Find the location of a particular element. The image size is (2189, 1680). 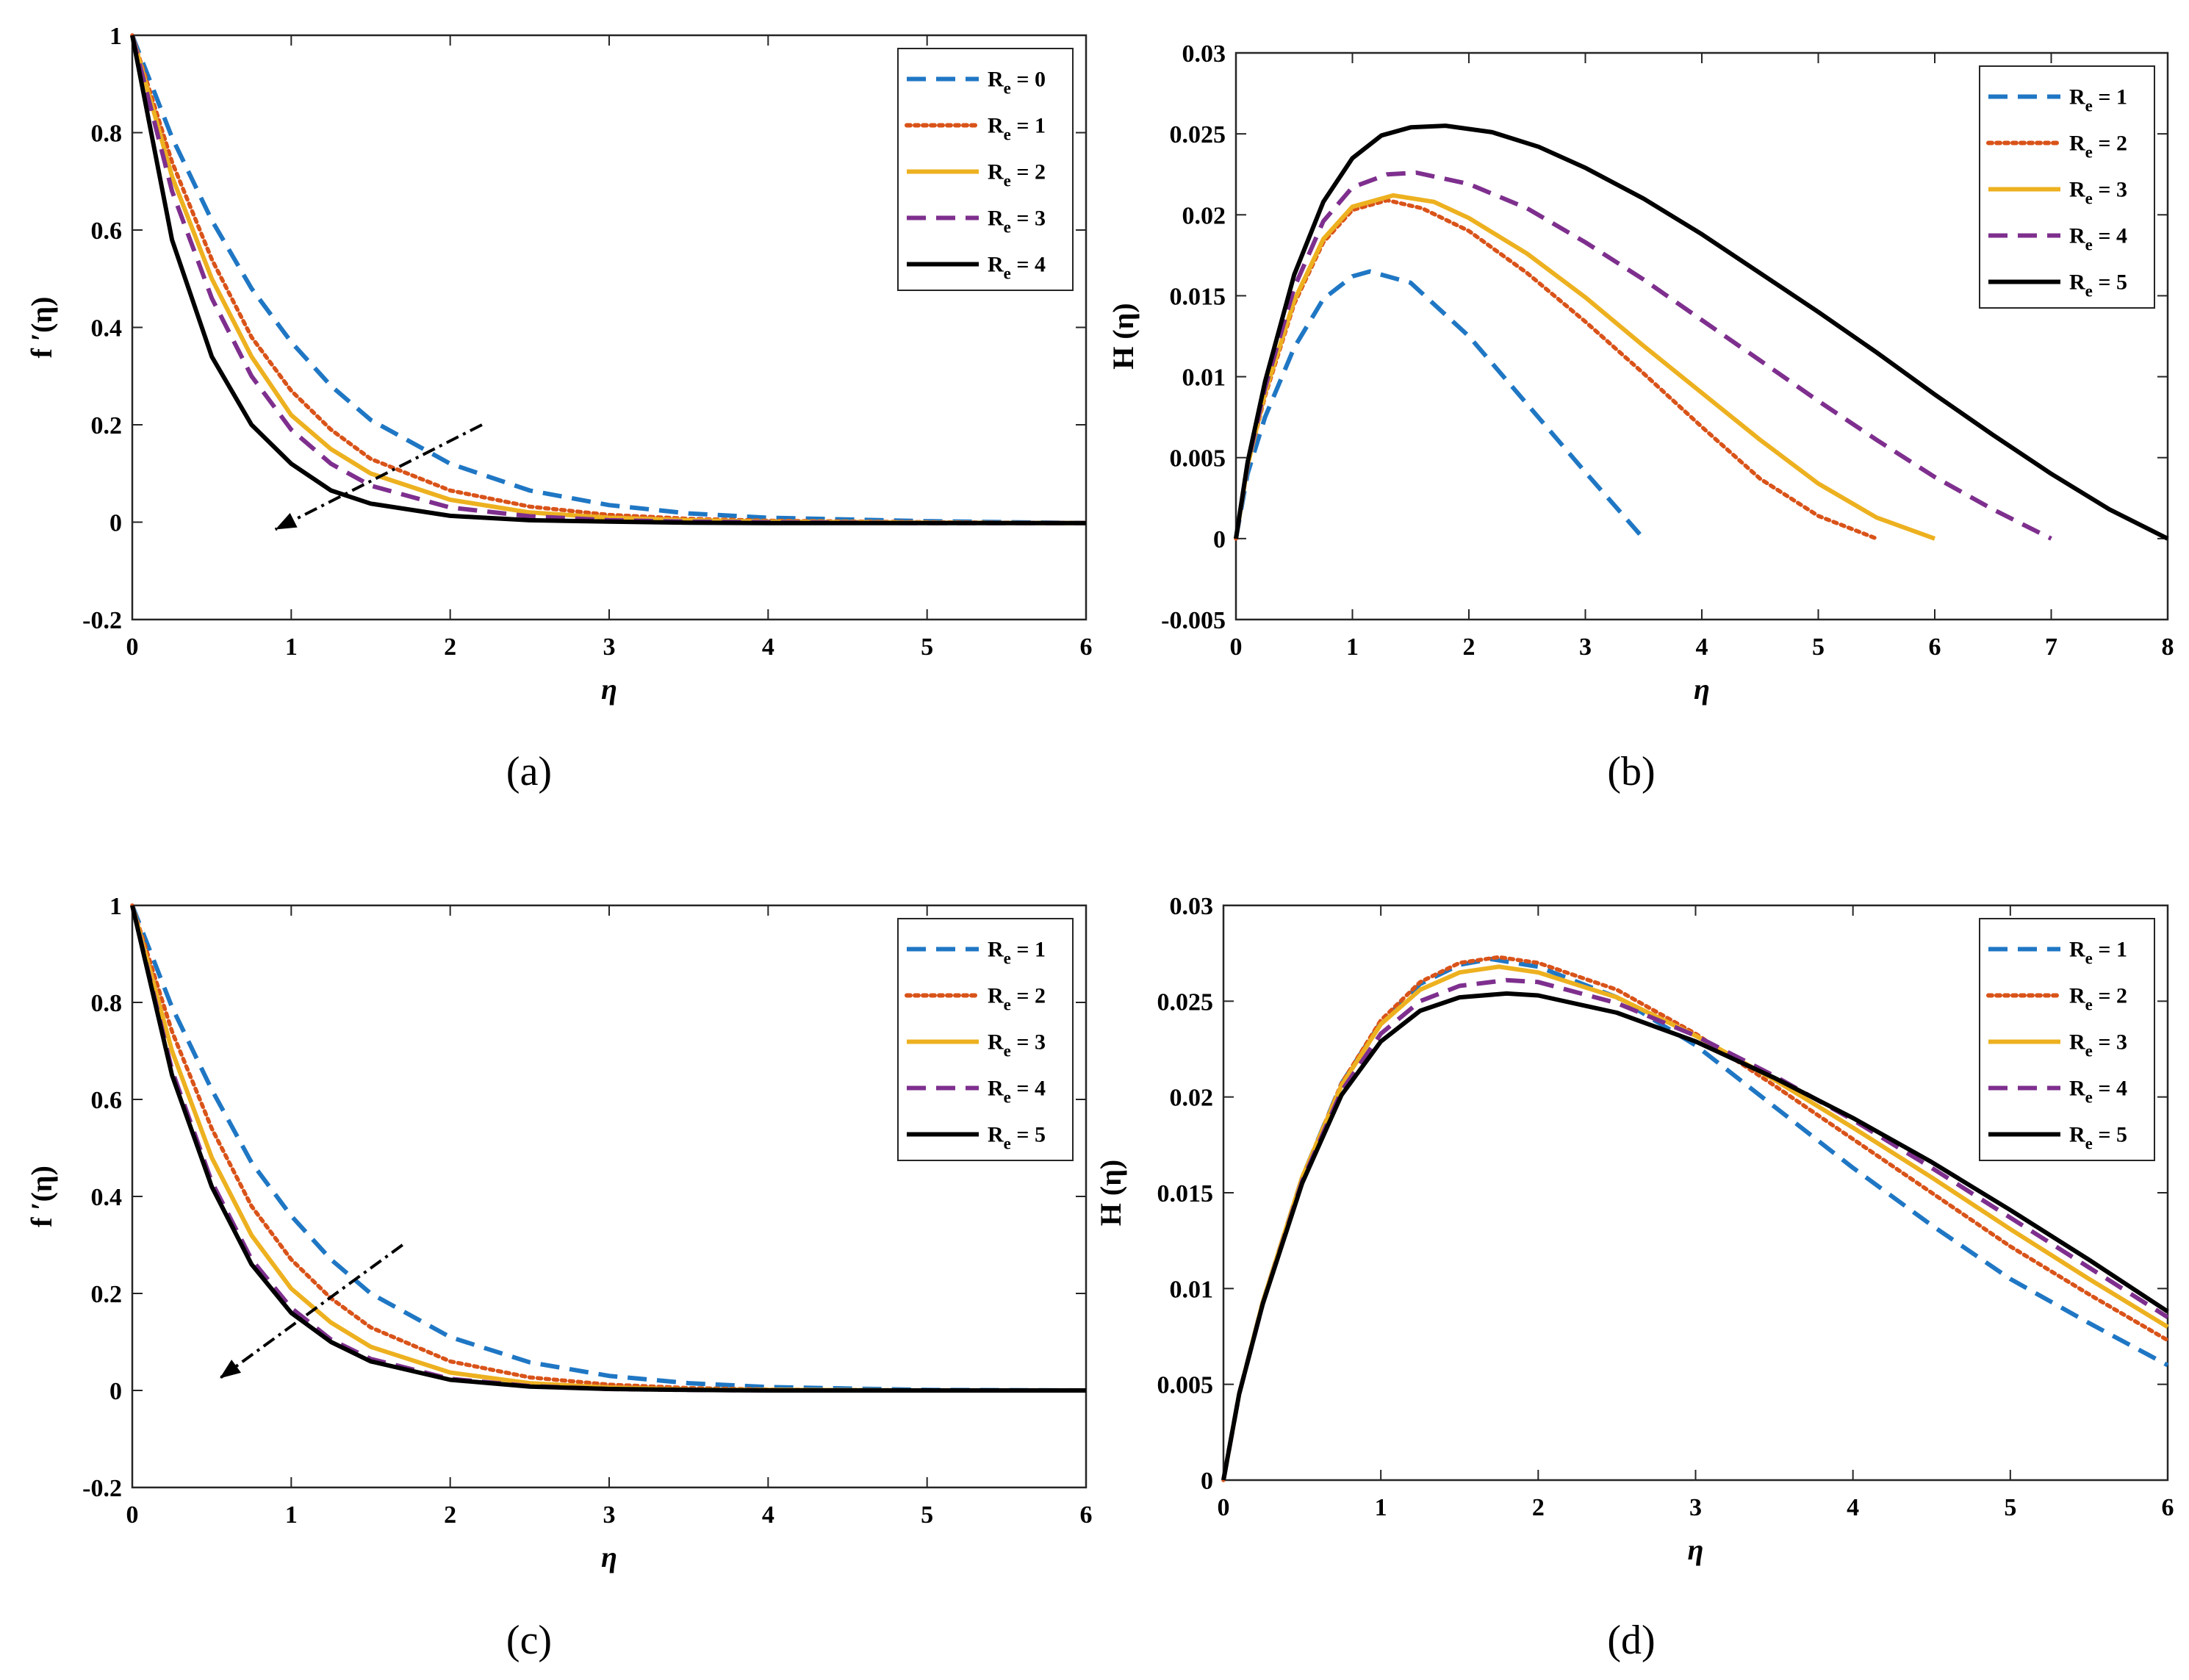

panel-caption: (a) is located at coordinates (529, 771).